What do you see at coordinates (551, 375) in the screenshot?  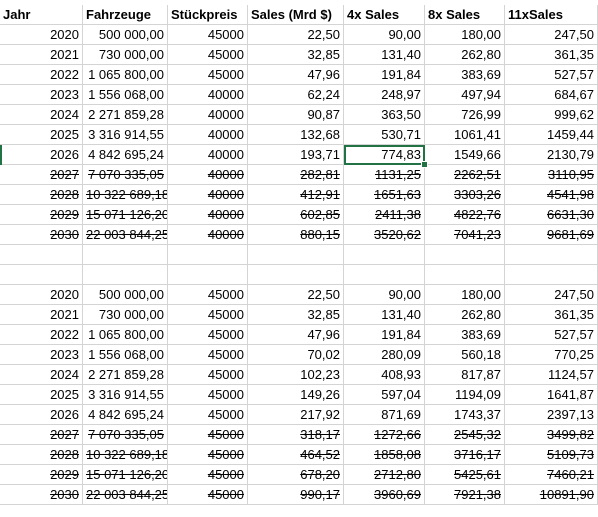 I see `sales-11x-cell: 1124,57` at bounding box center [551, 375].